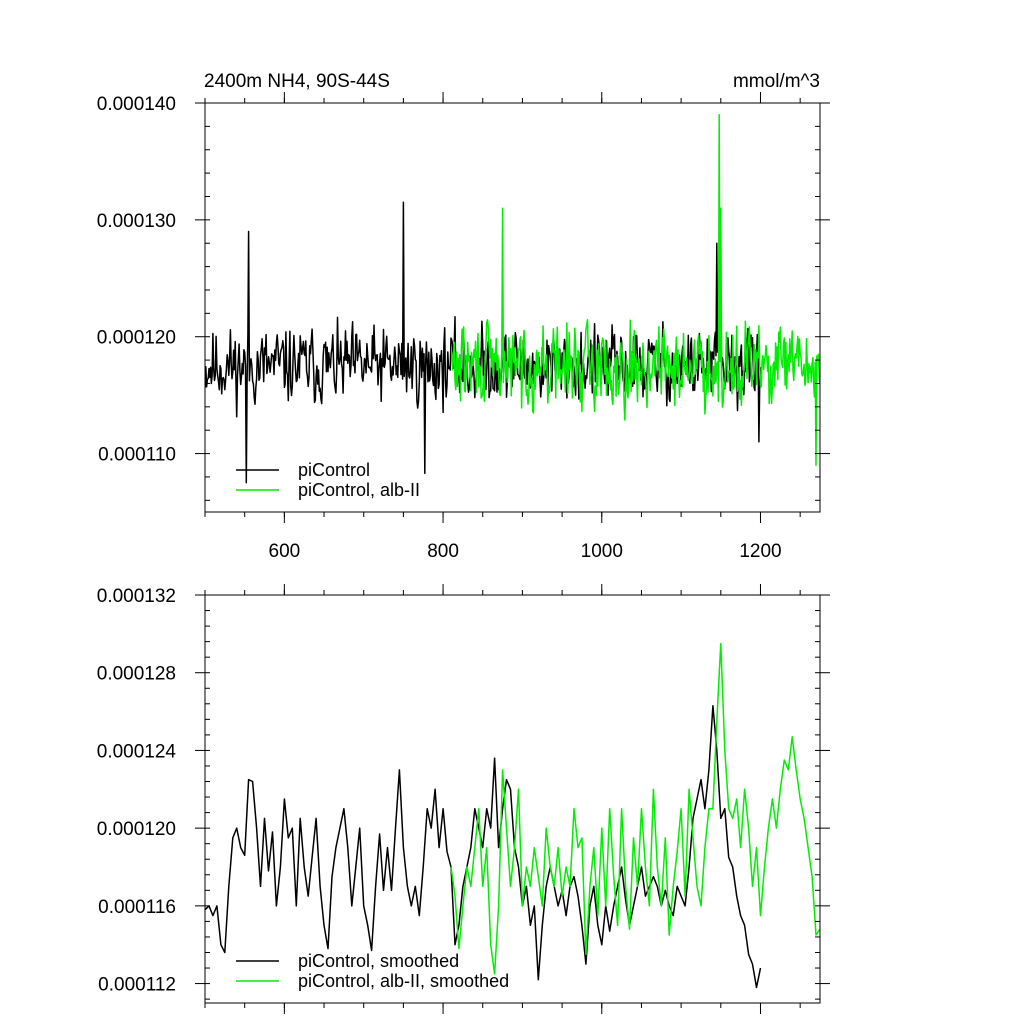  Describe the element at coordinates (334, 470) in the screenshot. I see `legend-label: piControl` at that location.